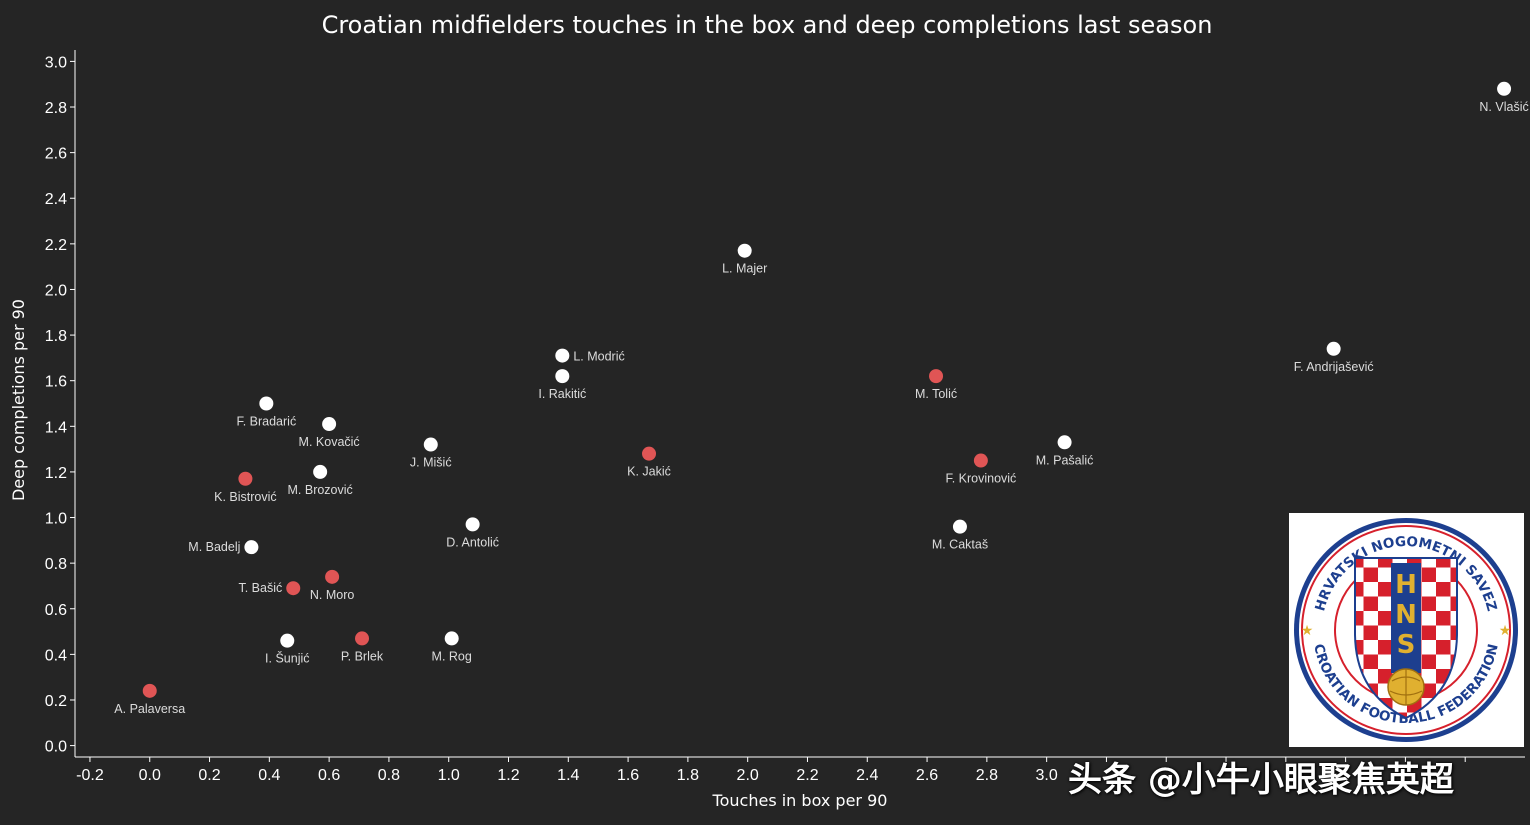  What do you see at coordinates (56, 564) in the screenshot?
I see `y-tick-label: 0.8` at bounding box center [56, 564].